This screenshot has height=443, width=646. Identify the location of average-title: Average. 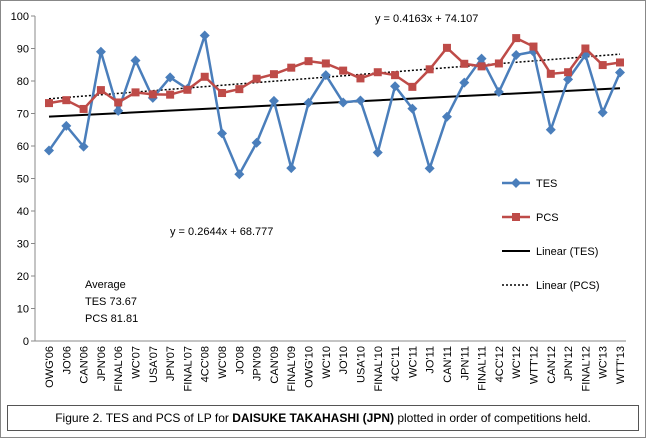
(105, 285).